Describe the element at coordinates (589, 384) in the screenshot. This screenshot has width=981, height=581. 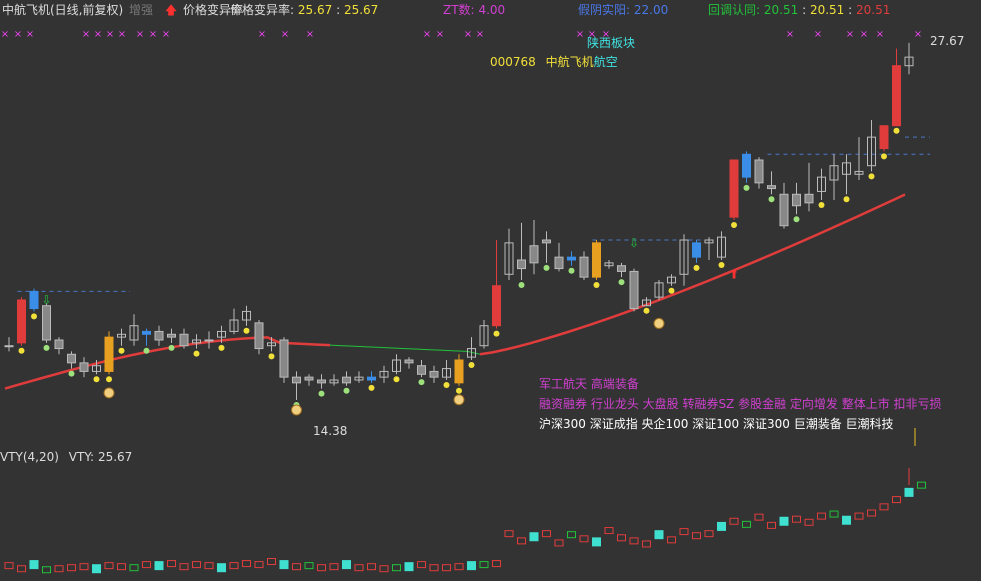
I see `concept-line-1: 军工航天 高端装备` at that location.